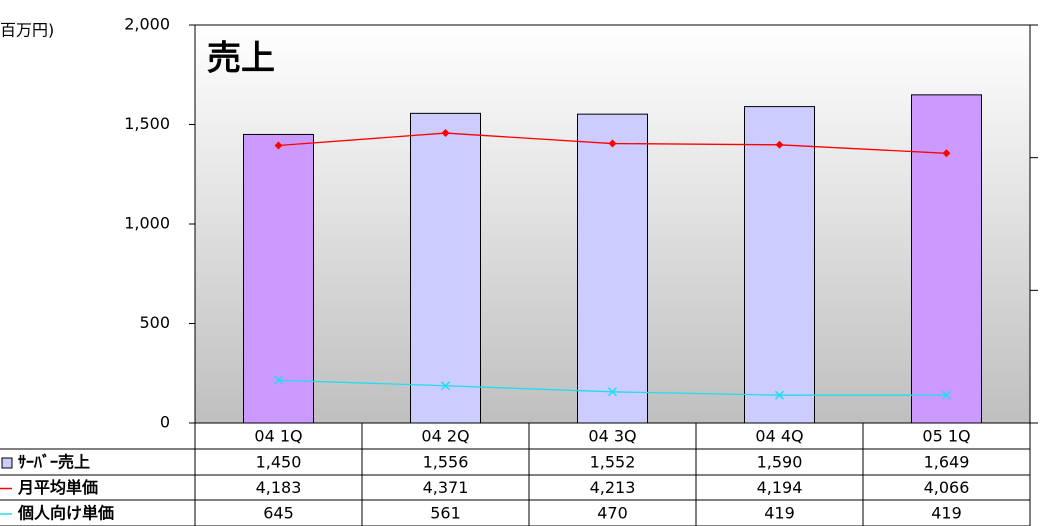 Image resolution: width=1047 pixels, height=526 pixels. What do you see at coordinates (946, 436) in the screenshot?
I see `x-tick-label: 05 1Q` at bounding box center [946, 436].